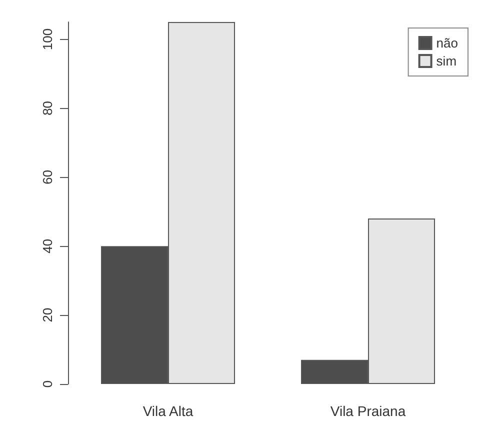 This screenshot has height=444, width=489. I want to click on y-tick-label: 80, so click(47, 108).